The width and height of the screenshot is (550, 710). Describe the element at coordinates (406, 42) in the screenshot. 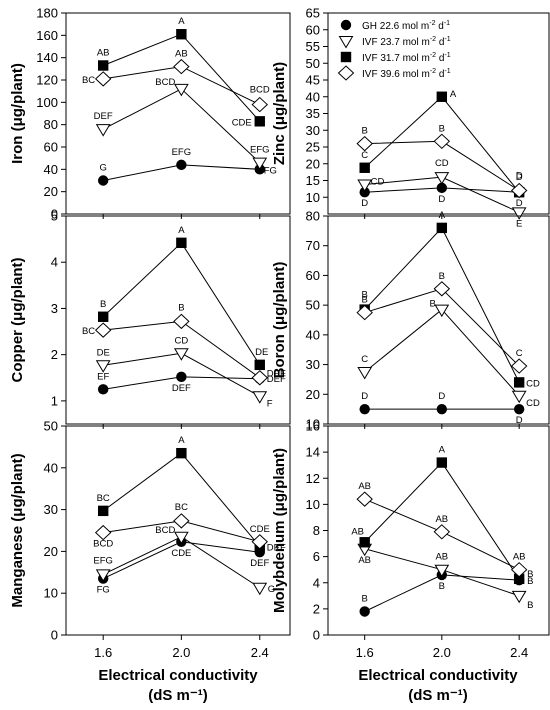

I see `legend-label: IVF 23.7 mol m-2 d-1` at that location.